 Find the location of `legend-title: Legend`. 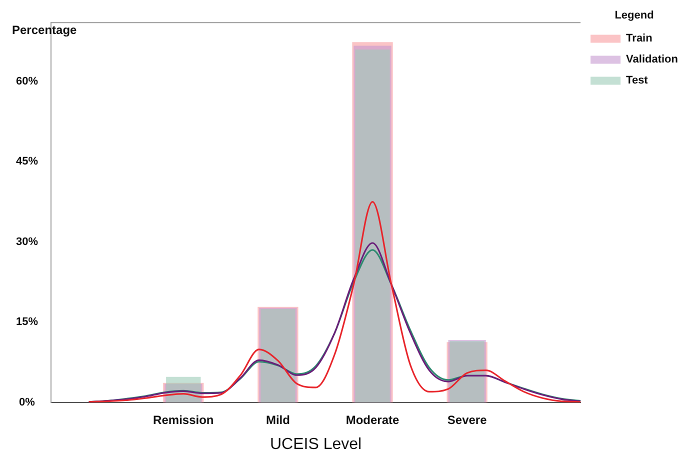

legend-title: Legend is located at coordinates (634, 16).